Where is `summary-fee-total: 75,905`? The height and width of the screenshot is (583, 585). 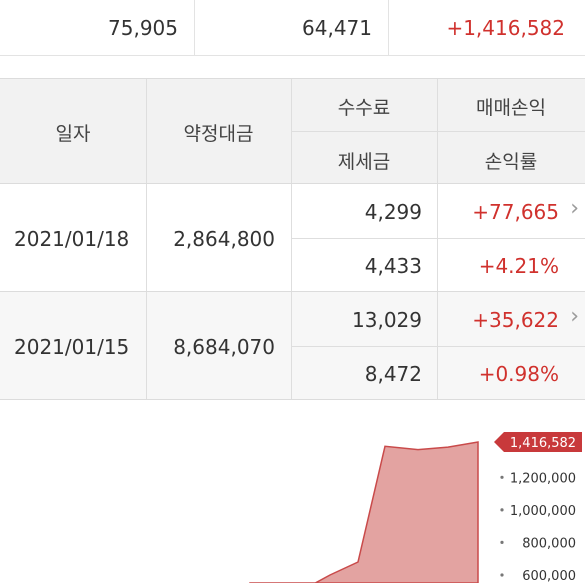
summary-fee-total: 75,905 is located at coordinates (97, 28).